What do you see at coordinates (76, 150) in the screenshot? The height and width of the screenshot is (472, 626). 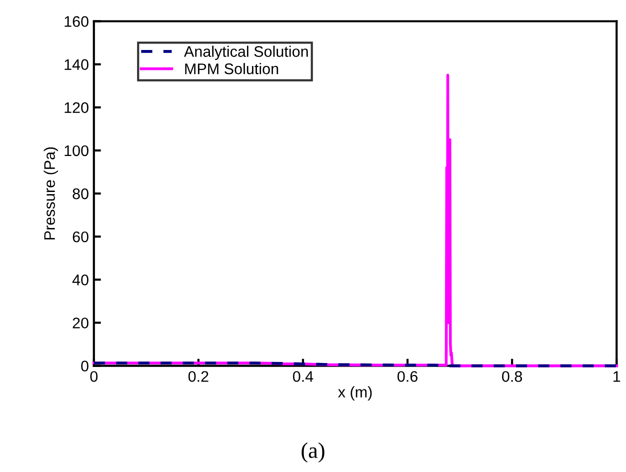 I see `y-tick-label: 100` at bounding box center [76, 150].